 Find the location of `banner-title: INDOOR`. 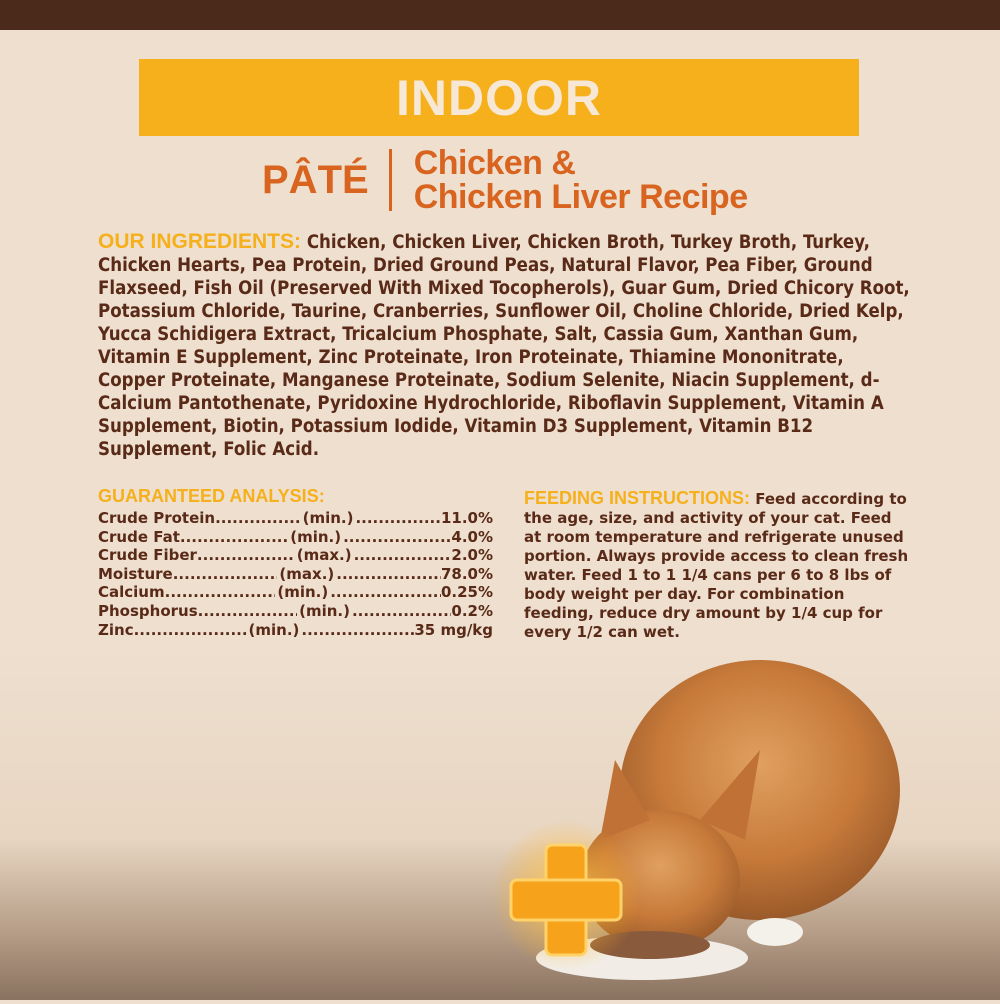

banner-title: INDOOR is located at coordinates (499, 97).